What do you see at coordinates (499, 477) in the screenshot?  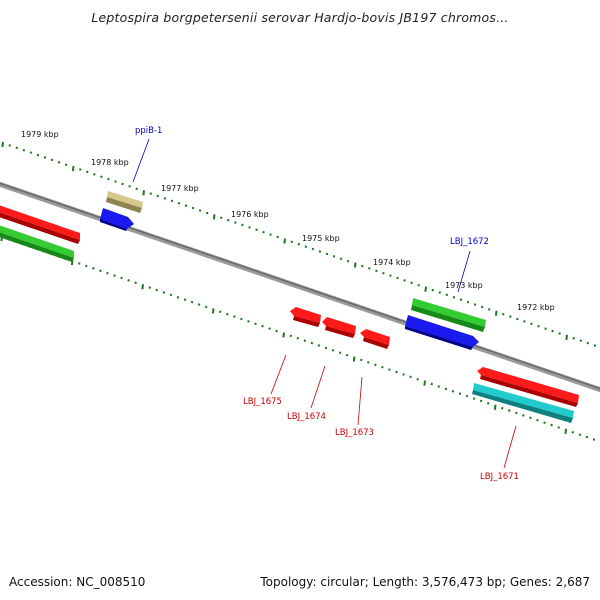 I see `gene-label-lbj-1671: LBJ_1671` at bounding box center [499, 477].